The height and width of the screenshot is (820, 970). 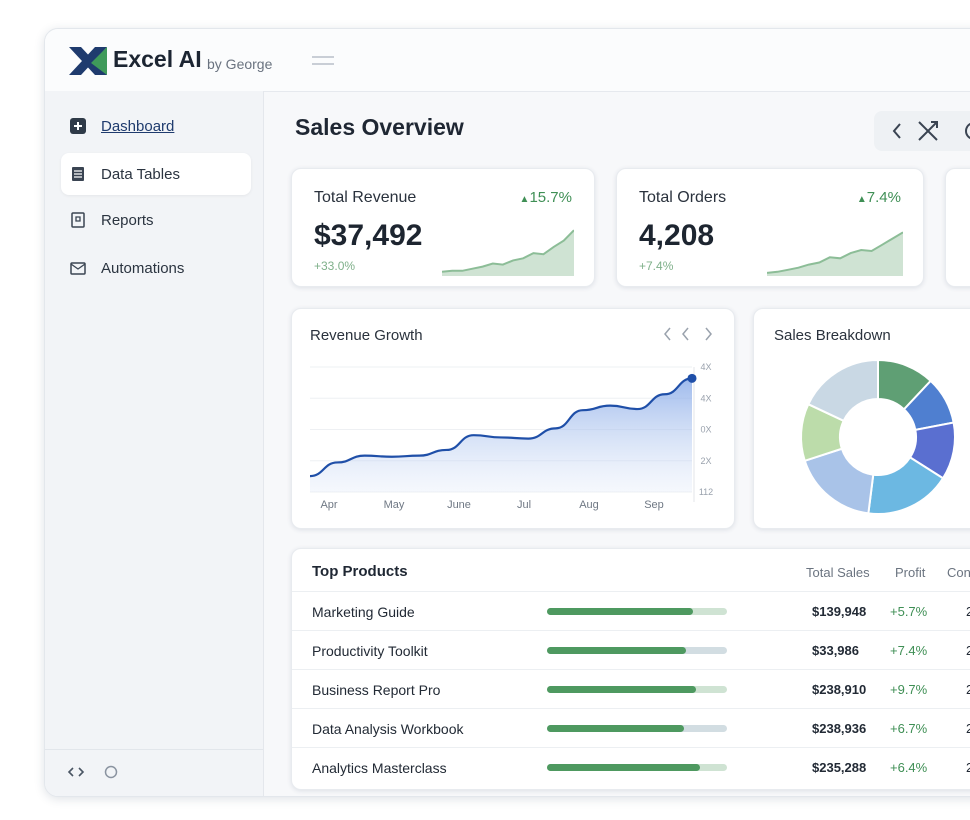 What do you see at coordinates (705, 461) in the screenshot?
I see `y-tick-label: 2X` at bounding box center [705, 461].